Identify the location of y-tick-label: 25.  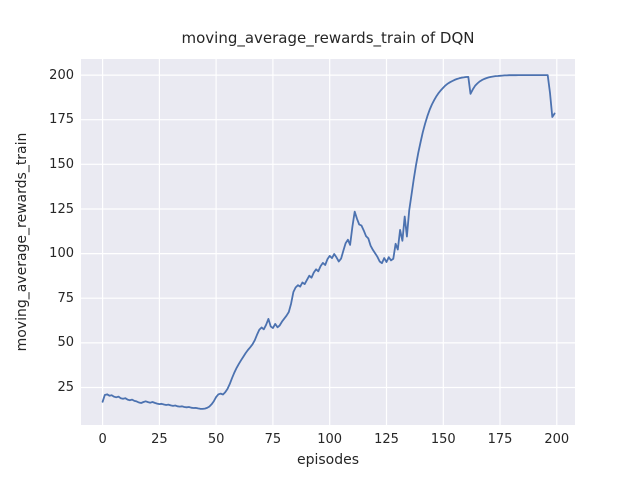
(65, 387).